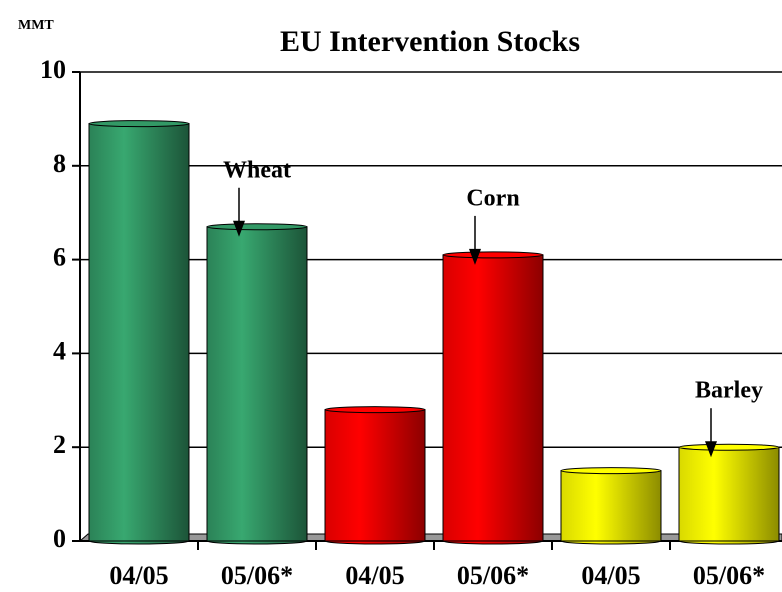 The height and width of the screenshot is (592, 782). Describe the element at coordinates (492, 198) in the screenshot. I see `series-label: Corn` at that location.